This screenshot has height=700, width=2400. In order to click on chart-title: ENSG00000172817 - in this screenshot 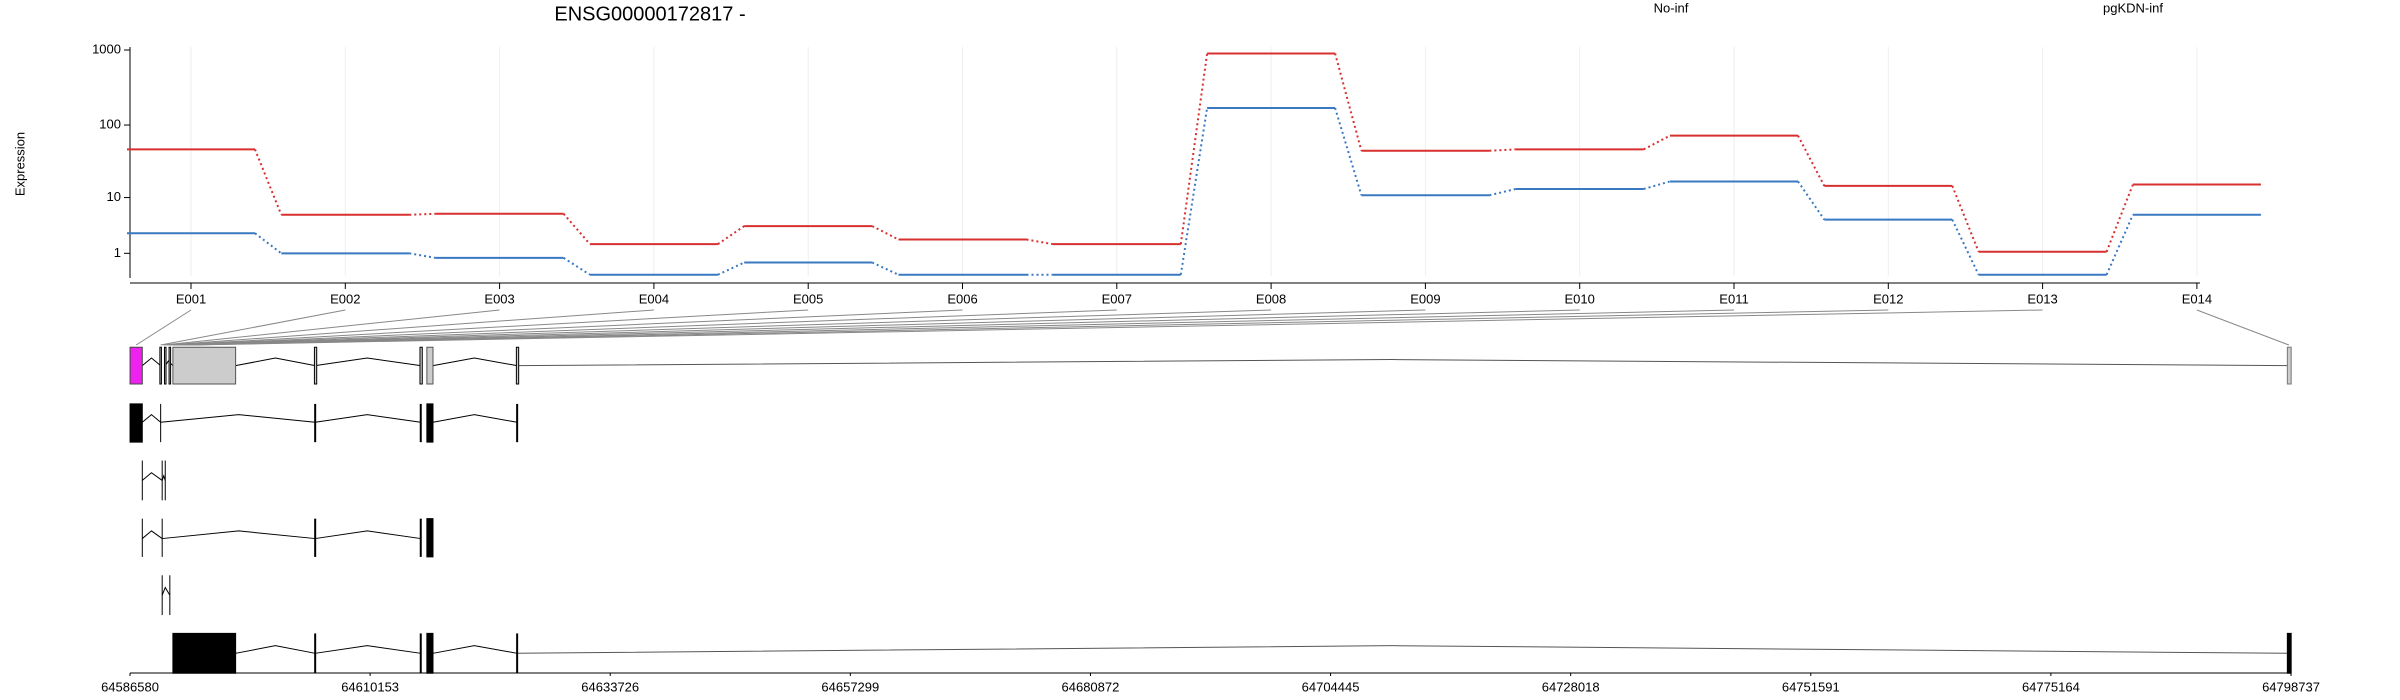, I will do `click(649, 14)`.